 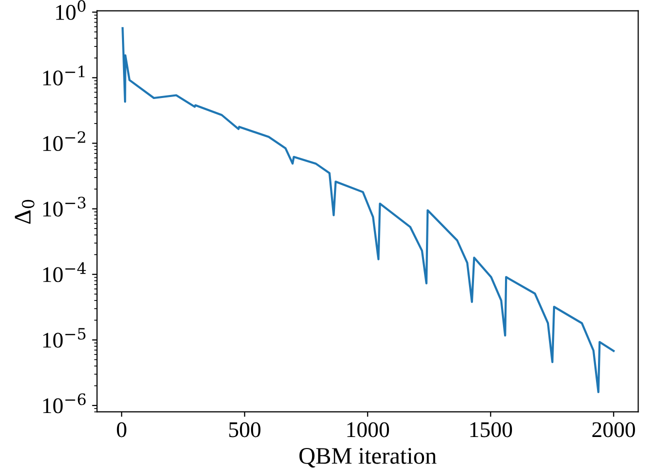 What do you see at coordinates (71, 10) in the screenshot?
I see `y-tick-label: 10$^{0}$` at bounding box center [71, 10].